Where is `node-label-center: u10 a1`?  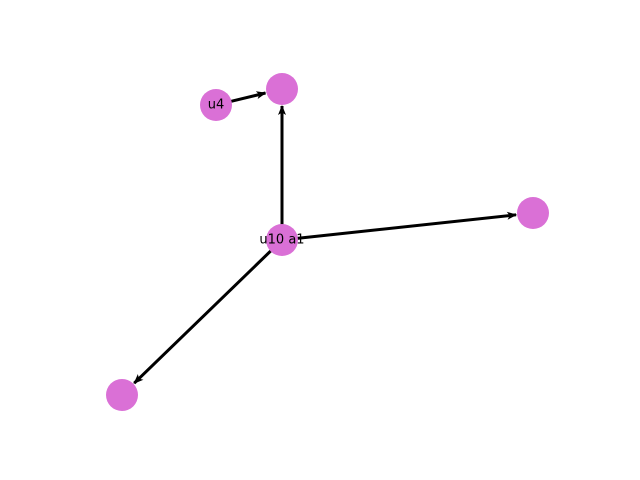
node-label-center: u10 a1 is located at coordinates (281, 240).